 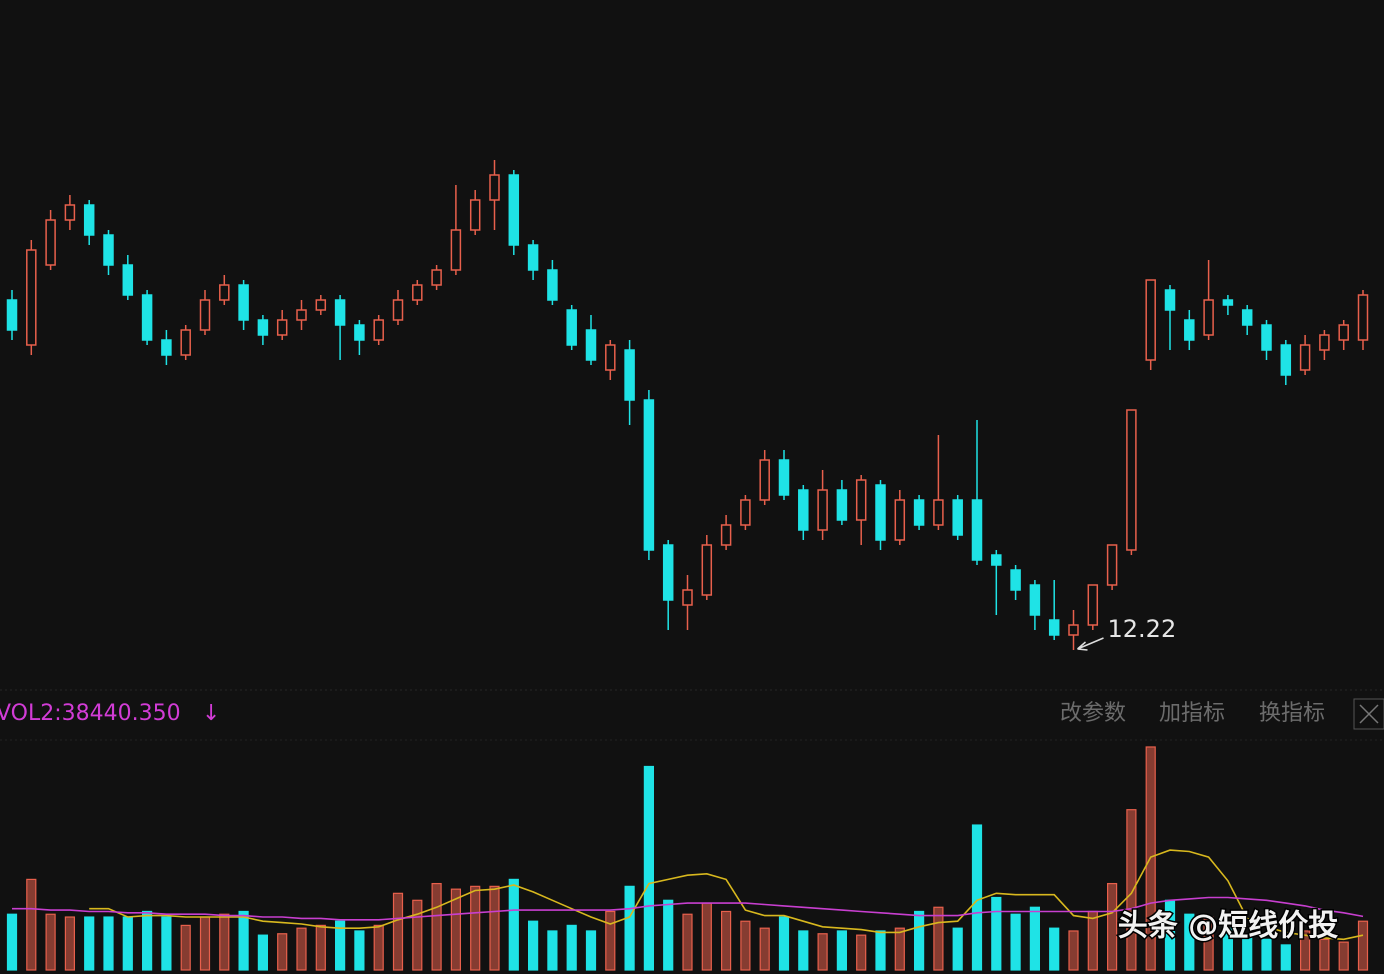 I want to click on close-button, so click(x=1368, y=714).